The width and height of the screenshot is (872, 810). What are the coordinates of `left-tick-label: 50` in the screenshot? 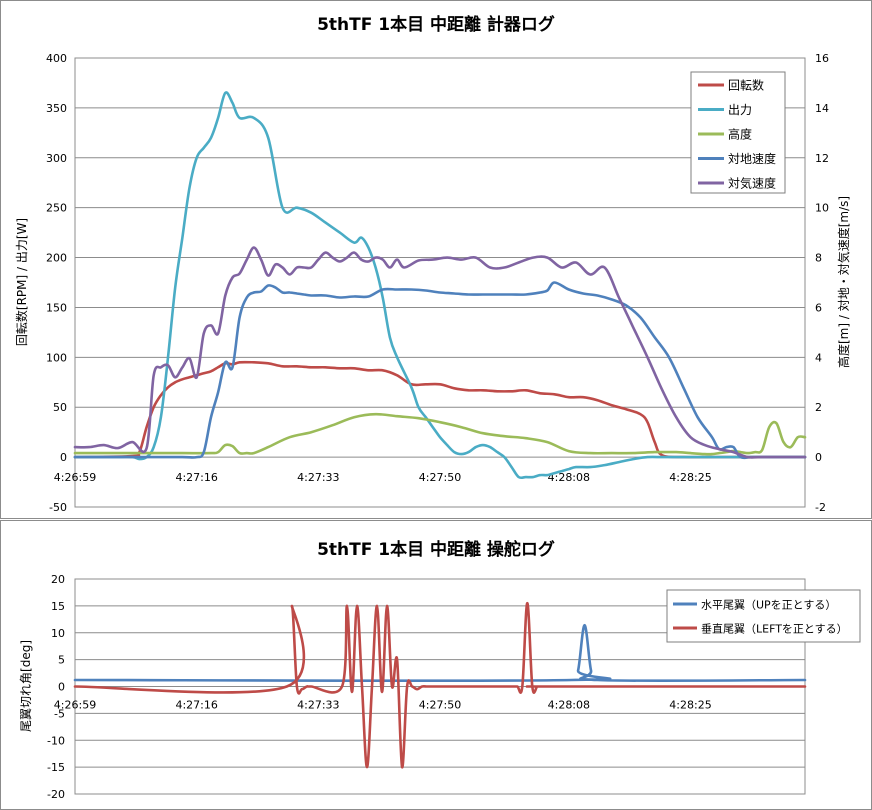 It's located at (60, 407).